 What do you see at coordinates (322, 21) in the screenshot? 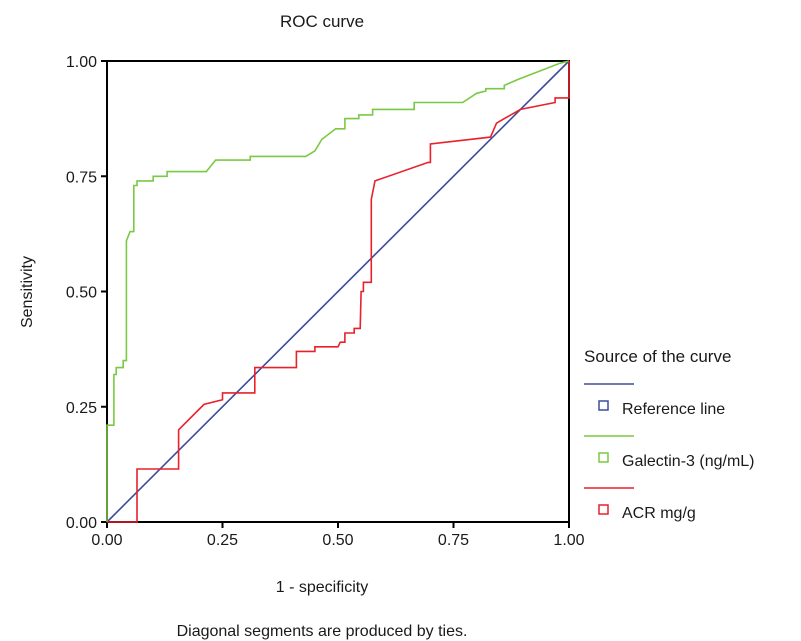
I see `chart-title: ROC curve` at bounding box center [322, 21].